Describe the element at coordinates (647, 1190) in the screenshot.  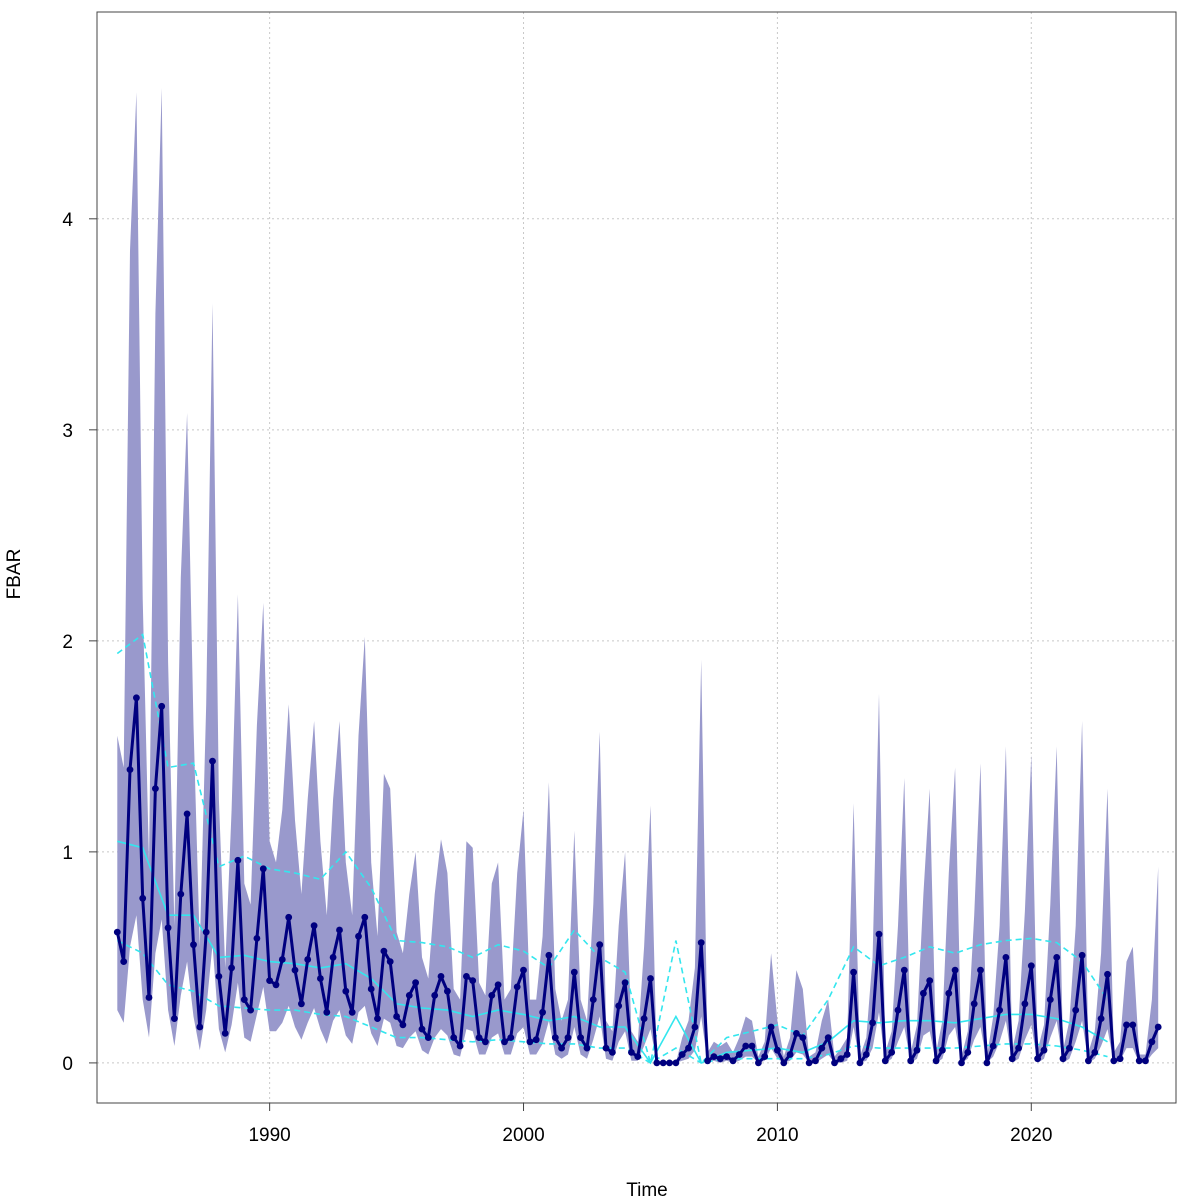
I see `x-axis-label: Time` at that location.